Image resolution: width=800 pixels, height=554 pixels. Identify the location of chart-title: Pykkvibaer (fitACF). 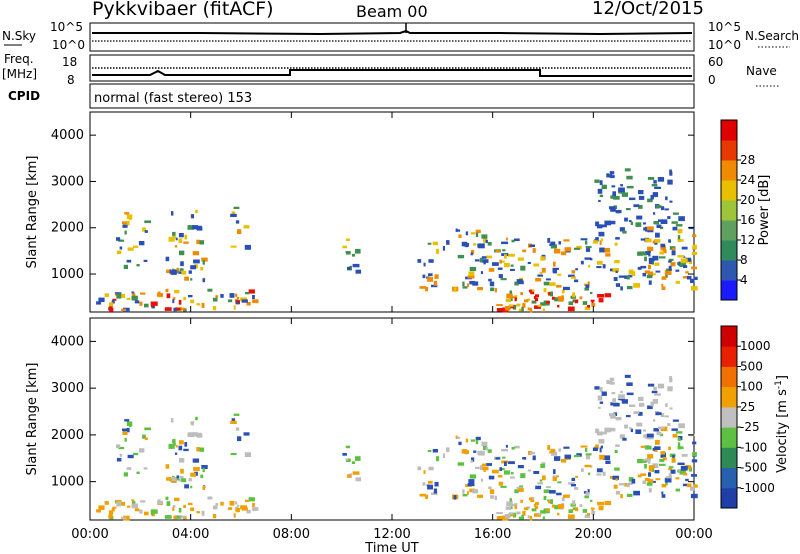
(183, 10).